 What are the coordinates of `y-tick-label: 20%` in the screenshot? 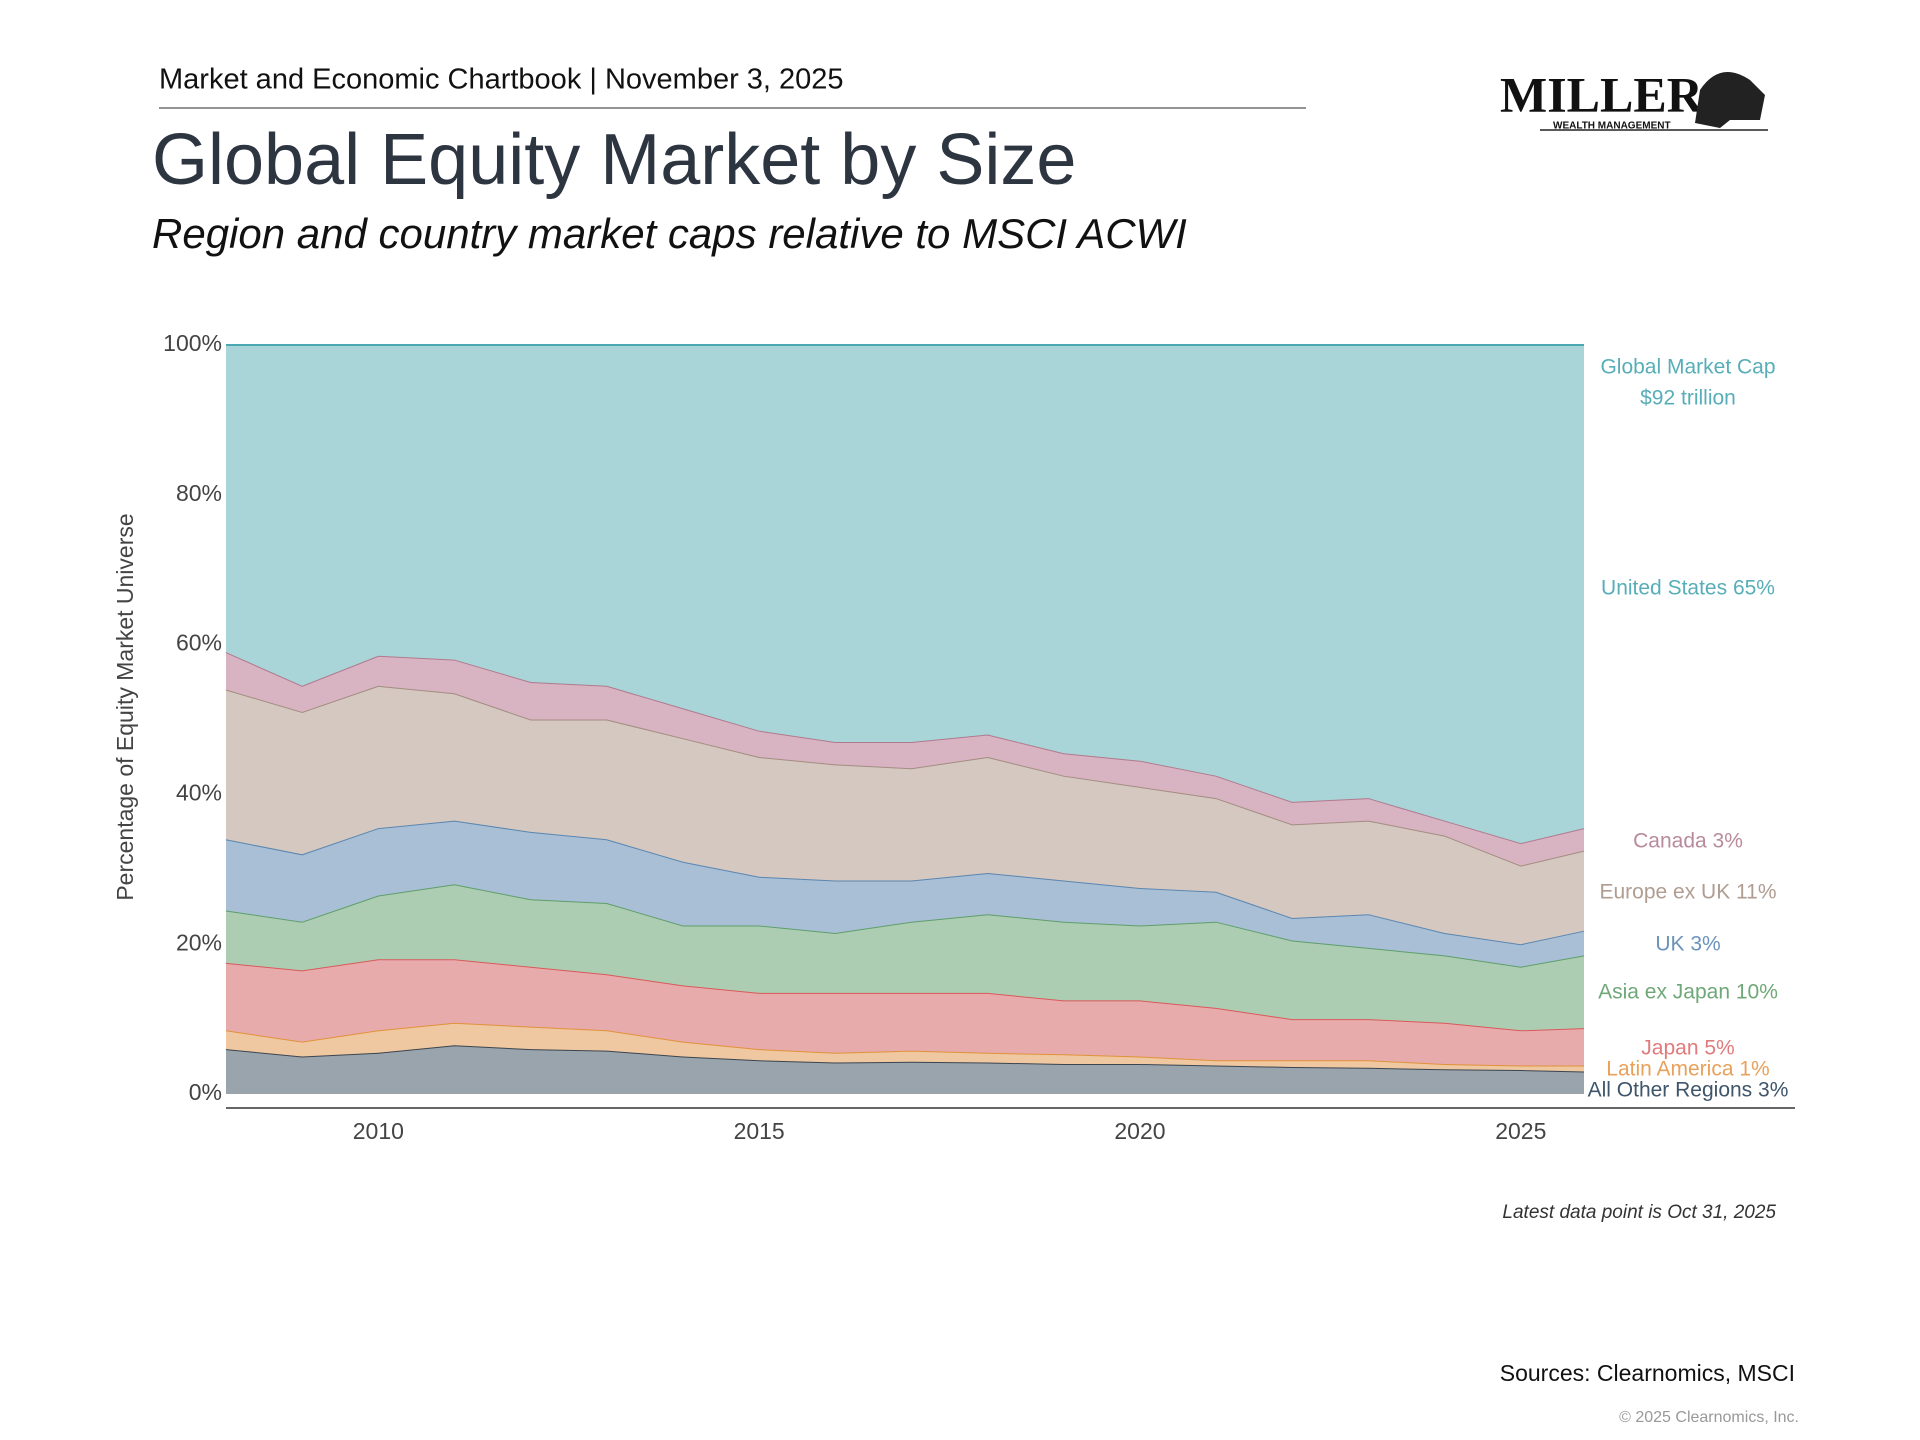 It's located at (199, 942).